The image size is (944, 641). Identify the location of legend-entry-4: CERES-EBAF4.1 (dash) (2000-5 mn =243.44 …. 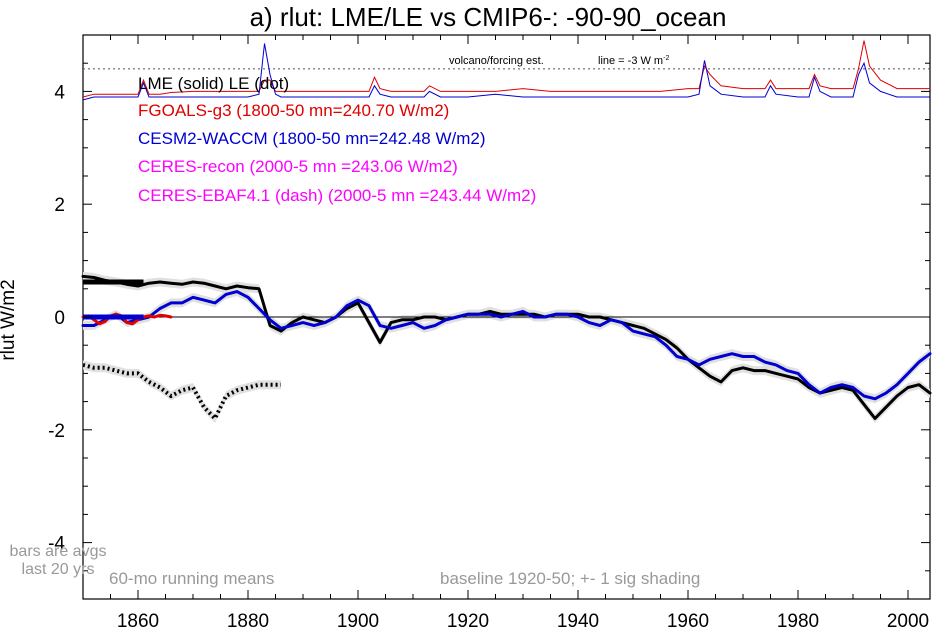
(337, 195).